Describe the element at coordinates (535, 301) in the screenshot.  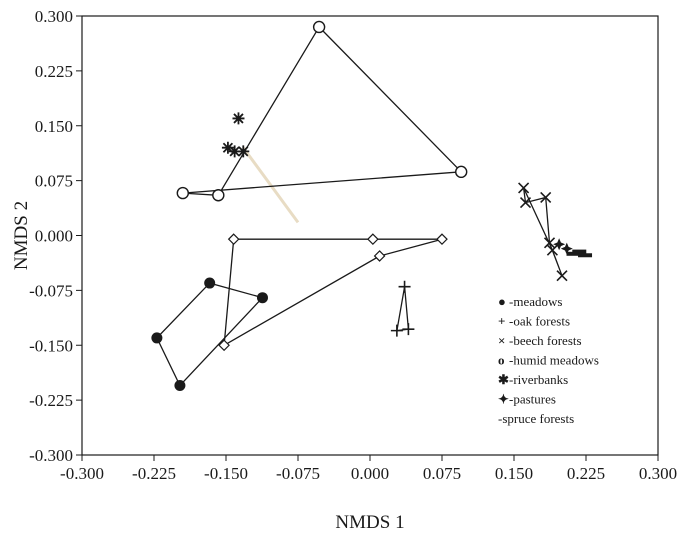
I see `legend-label: -meadows` at that location.